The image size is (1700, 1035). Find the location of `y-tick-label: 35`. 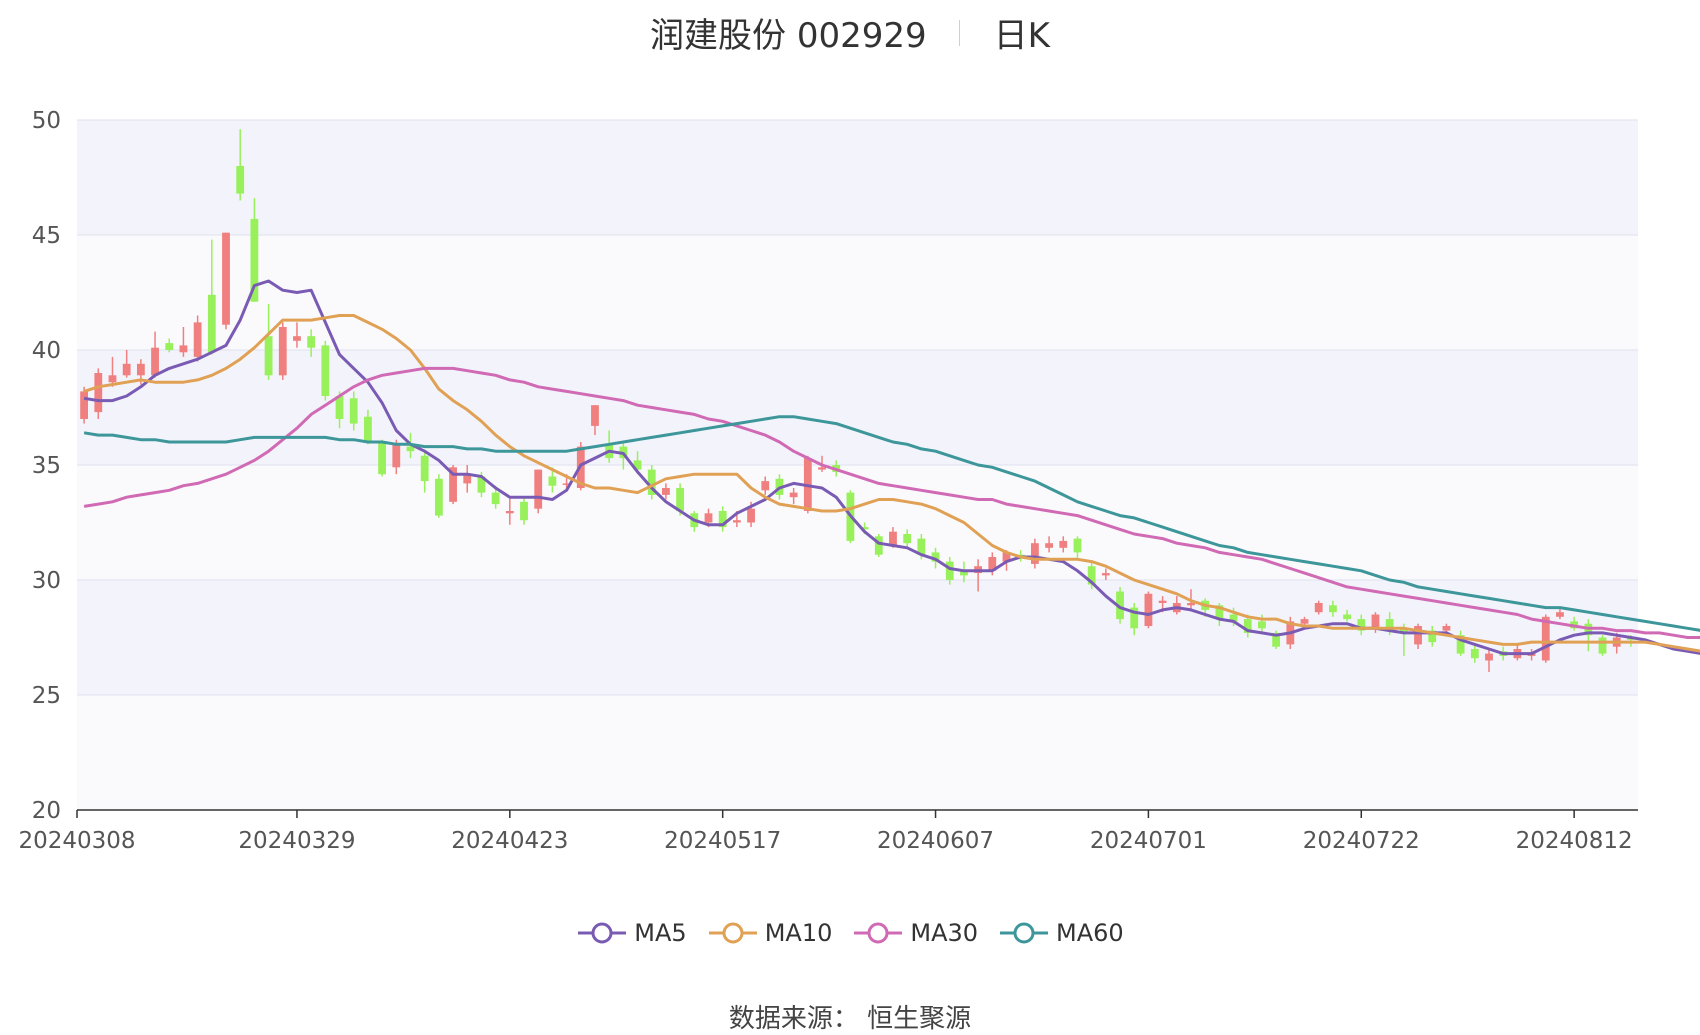

y-tick-label: 35 is located at coordinates (46, 466).